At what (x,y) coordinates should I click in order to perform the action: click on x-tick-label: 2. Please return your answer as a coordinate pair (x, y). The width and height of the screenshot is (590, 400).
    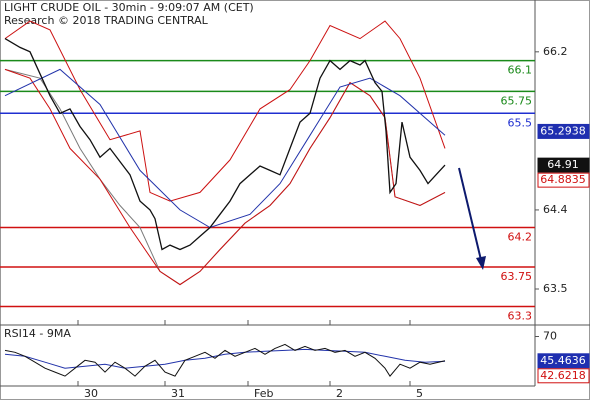
    Looking at the image, I should click on (339, 393).